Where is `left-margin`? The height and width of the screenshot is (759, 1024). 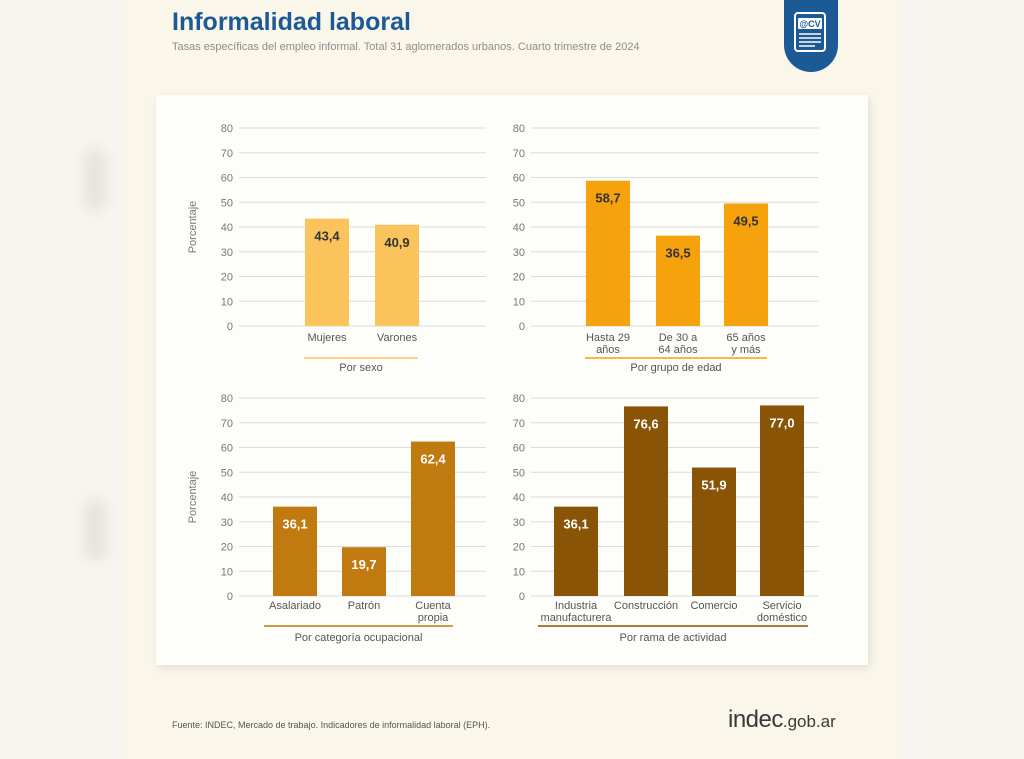
left-margin is located at coordinates (62, 379).